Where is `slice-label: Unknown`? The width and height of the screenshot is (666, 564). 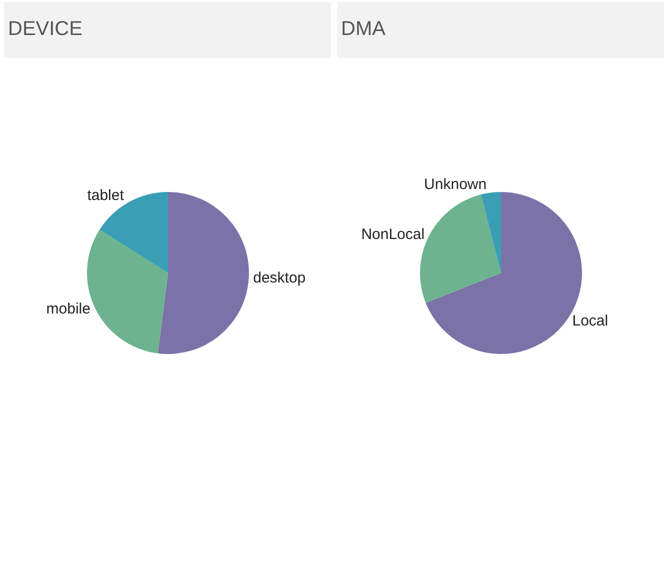 slice-label: Unknown is located at coordinates (455, 184).